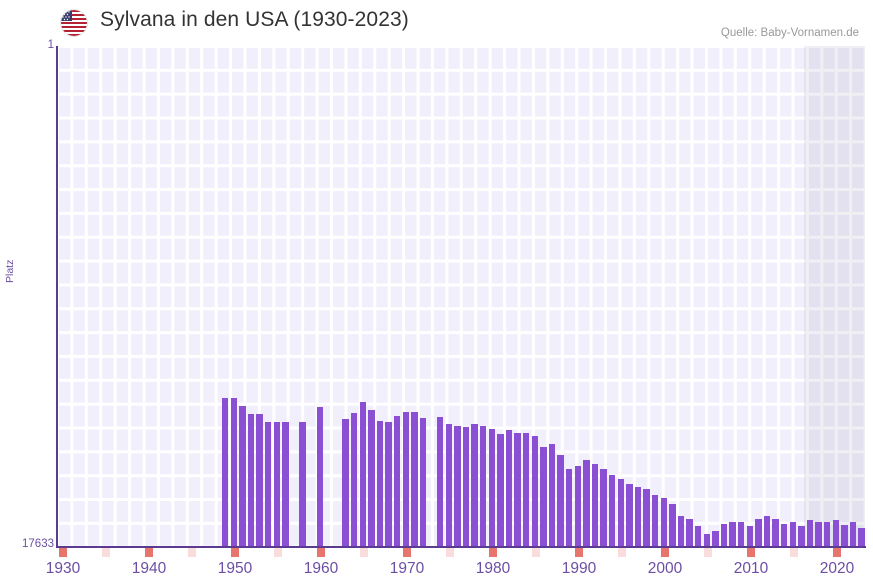 The height and width of the screenshot is (587, 873). Describe the element at coordinates (50, 45) in the screenshot. I see `y-axis-top-label: 1` at that location.